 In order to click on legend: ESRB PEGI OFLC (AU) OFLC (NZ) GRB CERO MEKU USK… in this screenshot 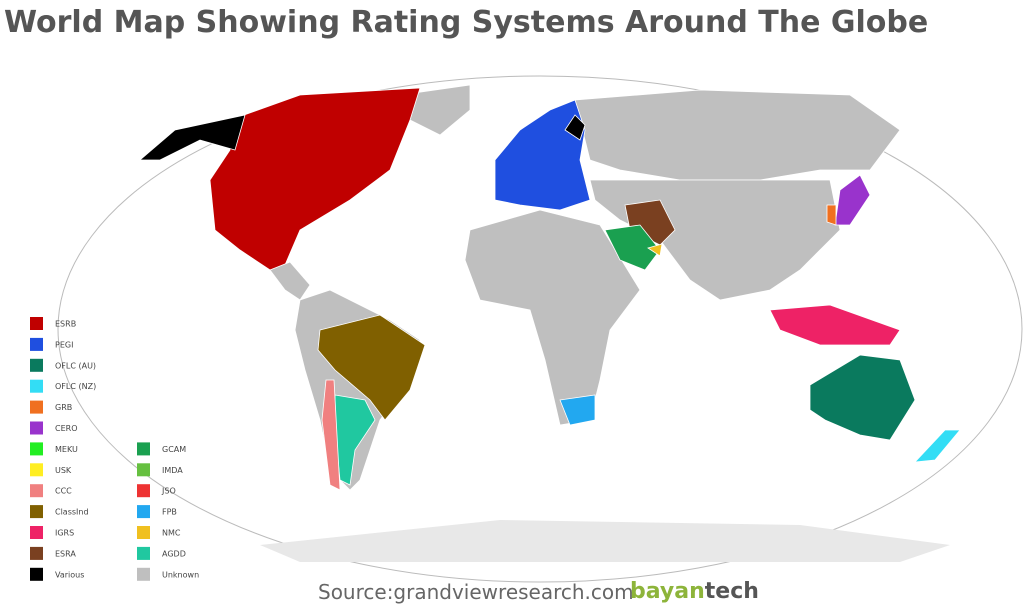, I will do `click(114, 449)`.